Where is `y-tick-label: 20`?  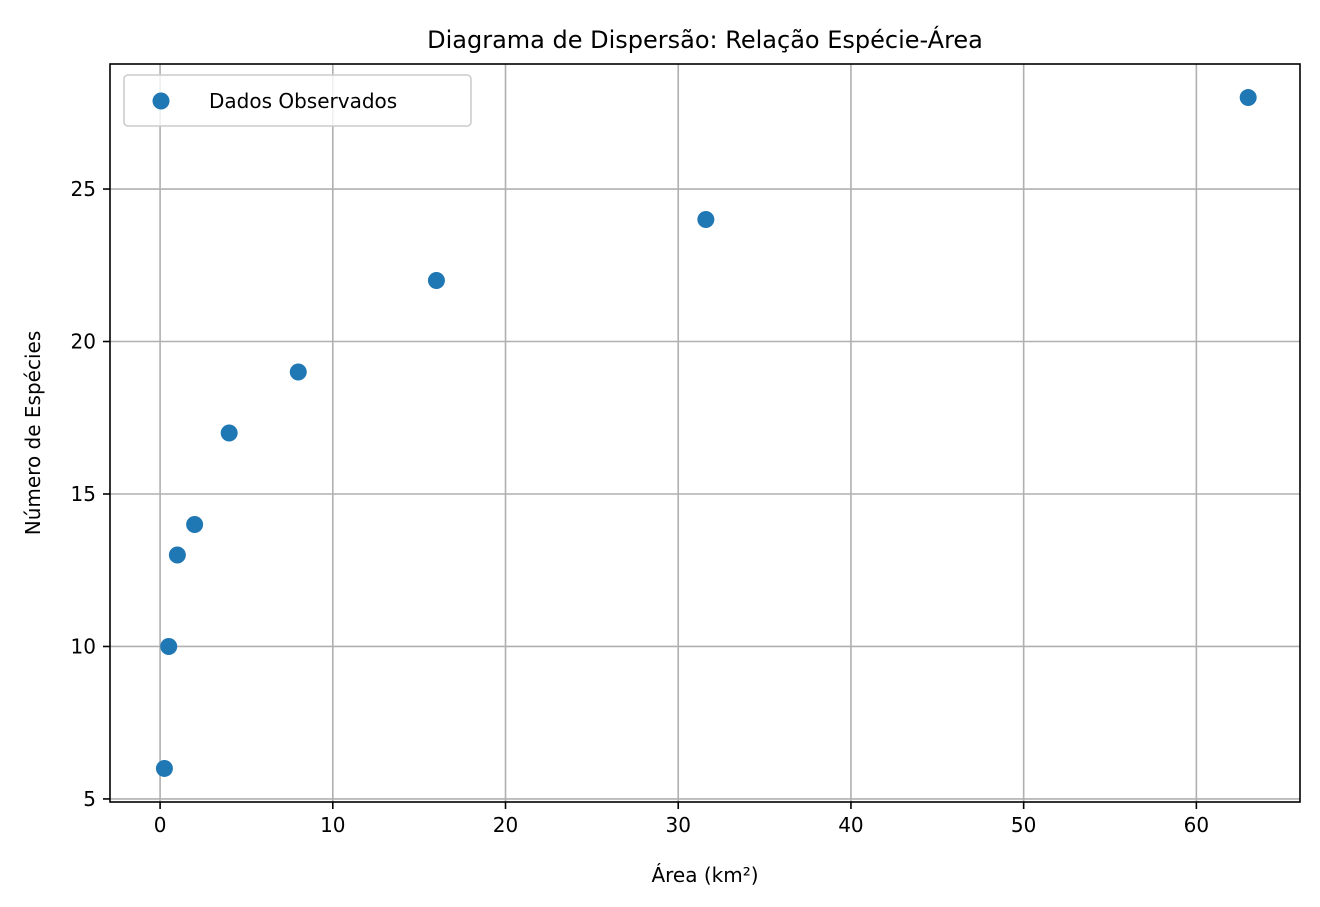 y-tick-label: 20 is located at coordinates (83, 342).